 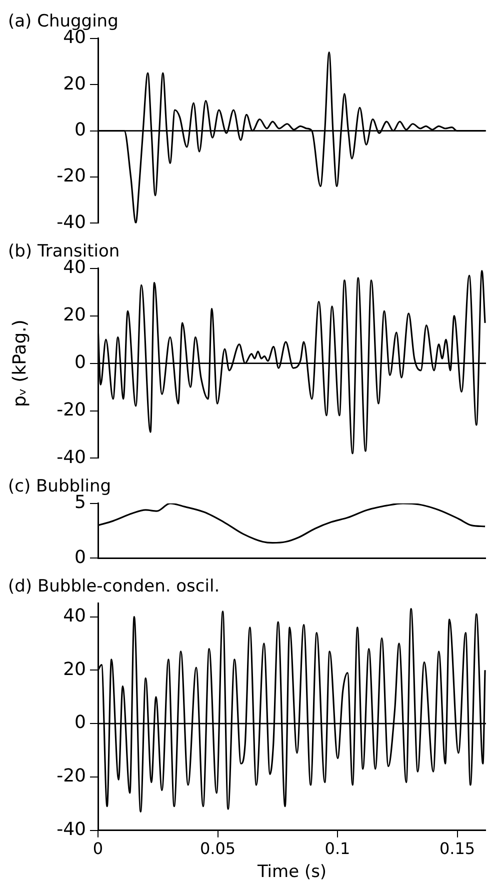 What do you see at coordinates (337, 848) in the screenshot?
I see `x-tick-label: 0.1` at bounding box center [337, 848].